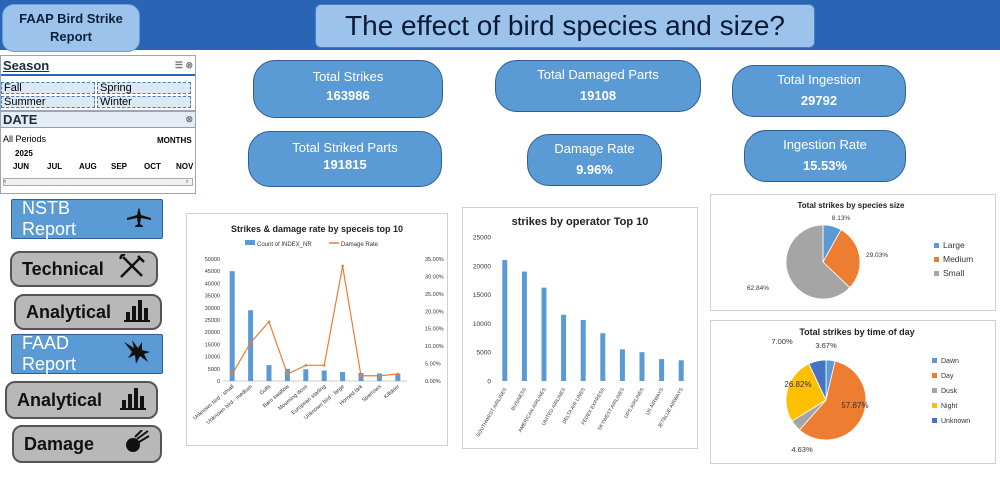 The image size is (1000, 484). Describe the element at coordinates (949, 391) in the screenshot. I see `legend-label: Dusk` at that location.